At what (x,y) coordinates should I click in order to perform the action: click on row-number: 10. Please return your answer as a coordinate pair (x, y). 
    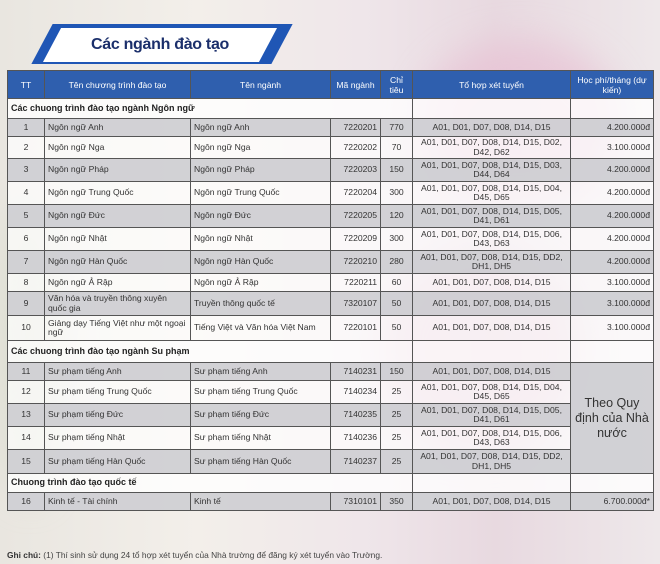
    Looking at the image, I should click on (26, 328).